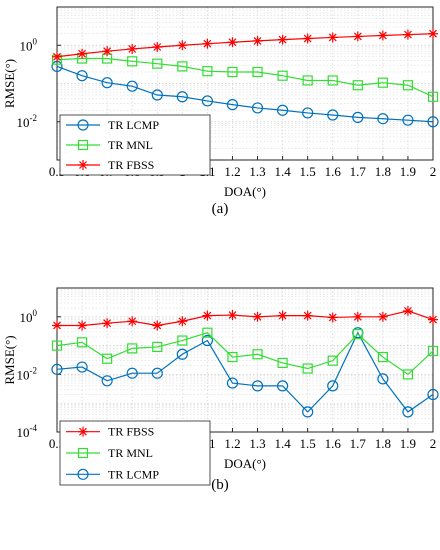 The width and height of the screenshot is (440, 550). Describe the element at coordinates (308, 171) in the screenshot. I see `x-tick-label: 1.5` at that location.